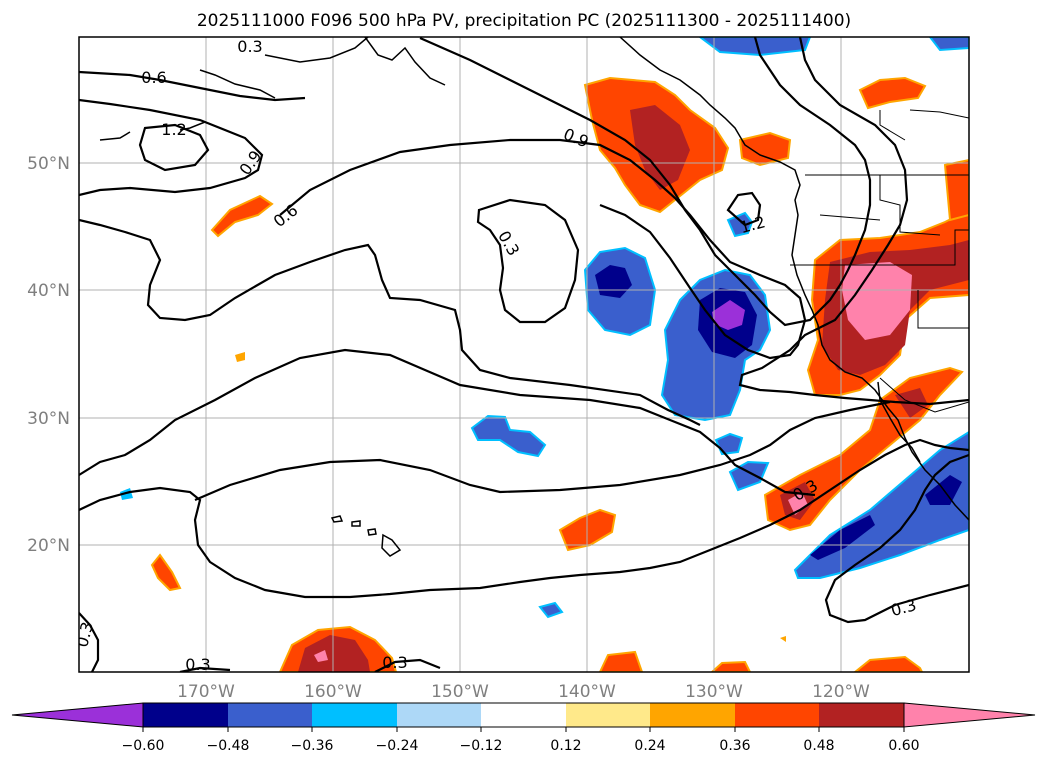  Describe the element at coordinates (48, 419) in the screenshot. I see `lat-tick-label: 30°N` at that location.